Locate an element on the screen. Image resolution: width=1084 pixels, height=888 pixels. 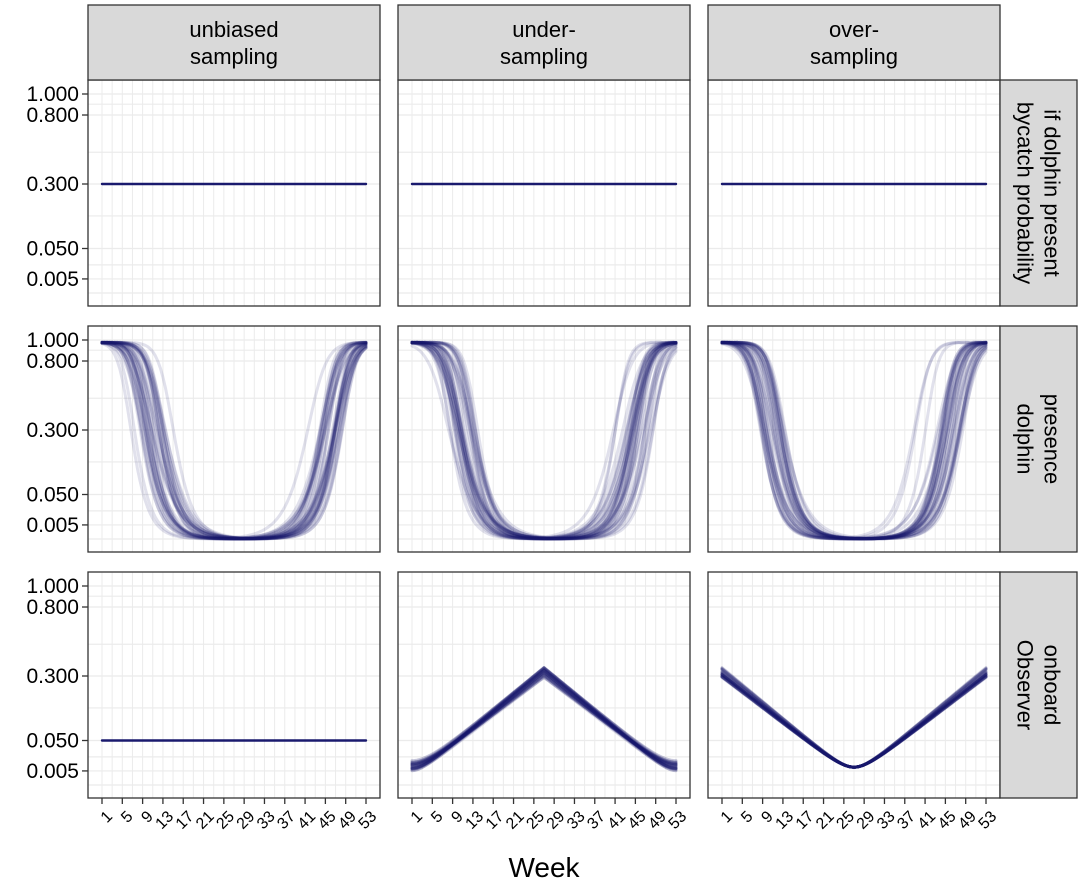
panel-bycatch-over is located at coordinates (854, 193).